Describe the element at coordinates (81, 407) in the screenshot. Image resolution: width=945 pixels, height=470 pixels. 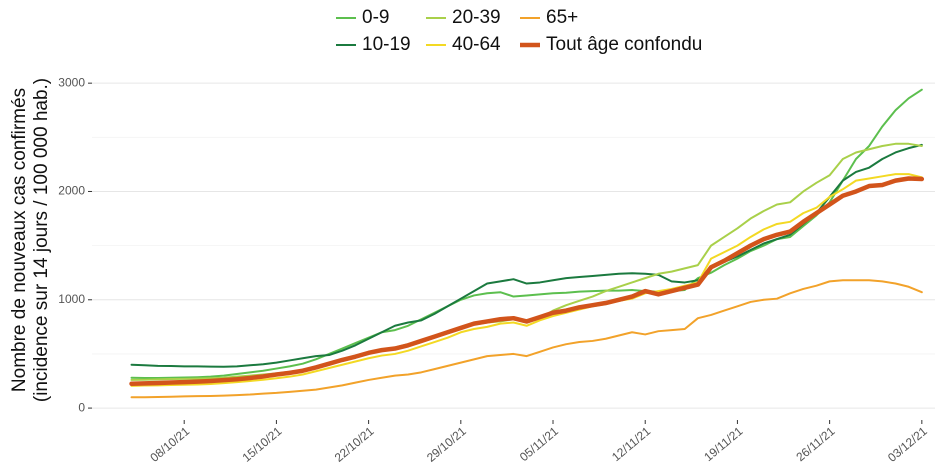
I see `y-tick-label: 0` at that location.